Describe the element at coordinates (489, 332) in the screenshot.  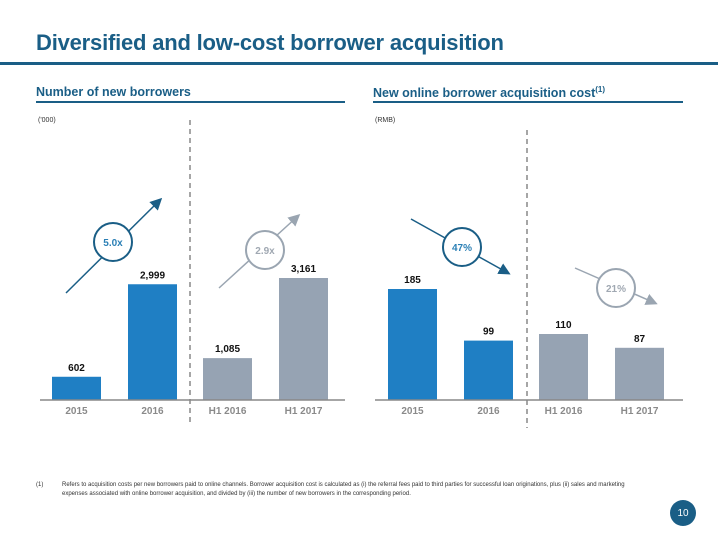
I see `cost-value-label: 99` at that location.